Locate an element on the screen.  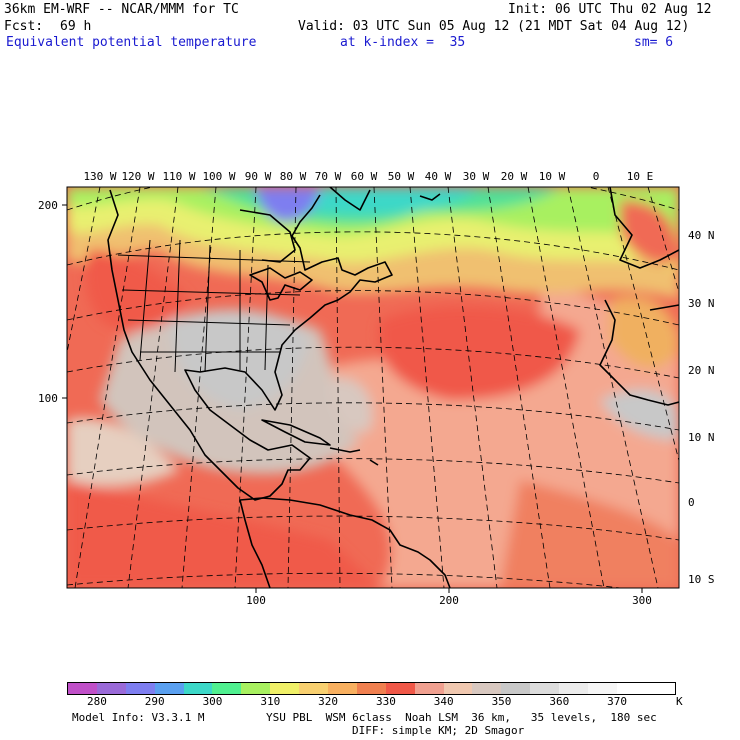
colorbar-label: 360 is located at coordinates (559, 701).